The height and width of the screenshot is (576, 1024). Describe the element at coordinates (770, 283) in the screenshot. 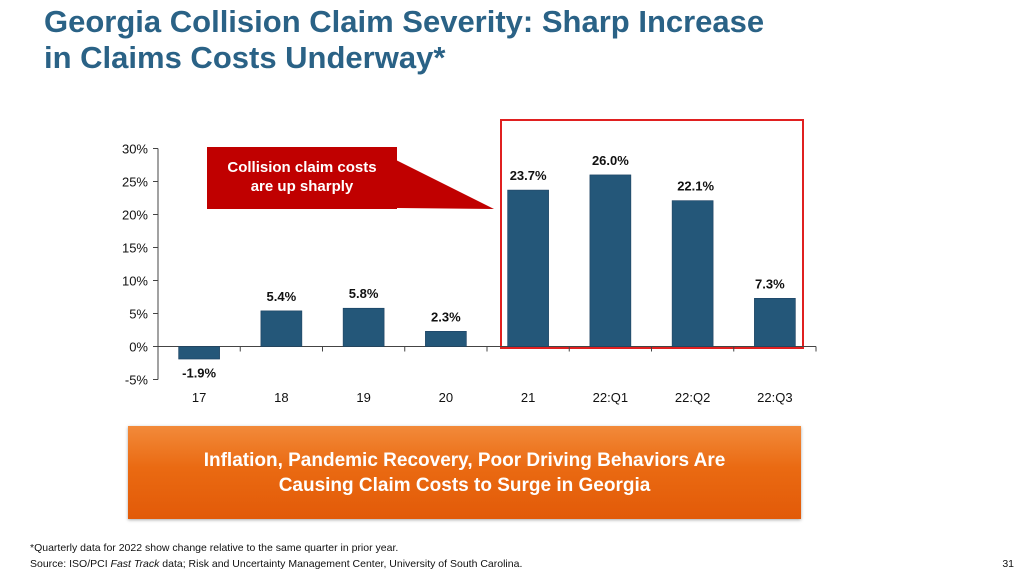

I see `data-label: 7.3%` at that location.